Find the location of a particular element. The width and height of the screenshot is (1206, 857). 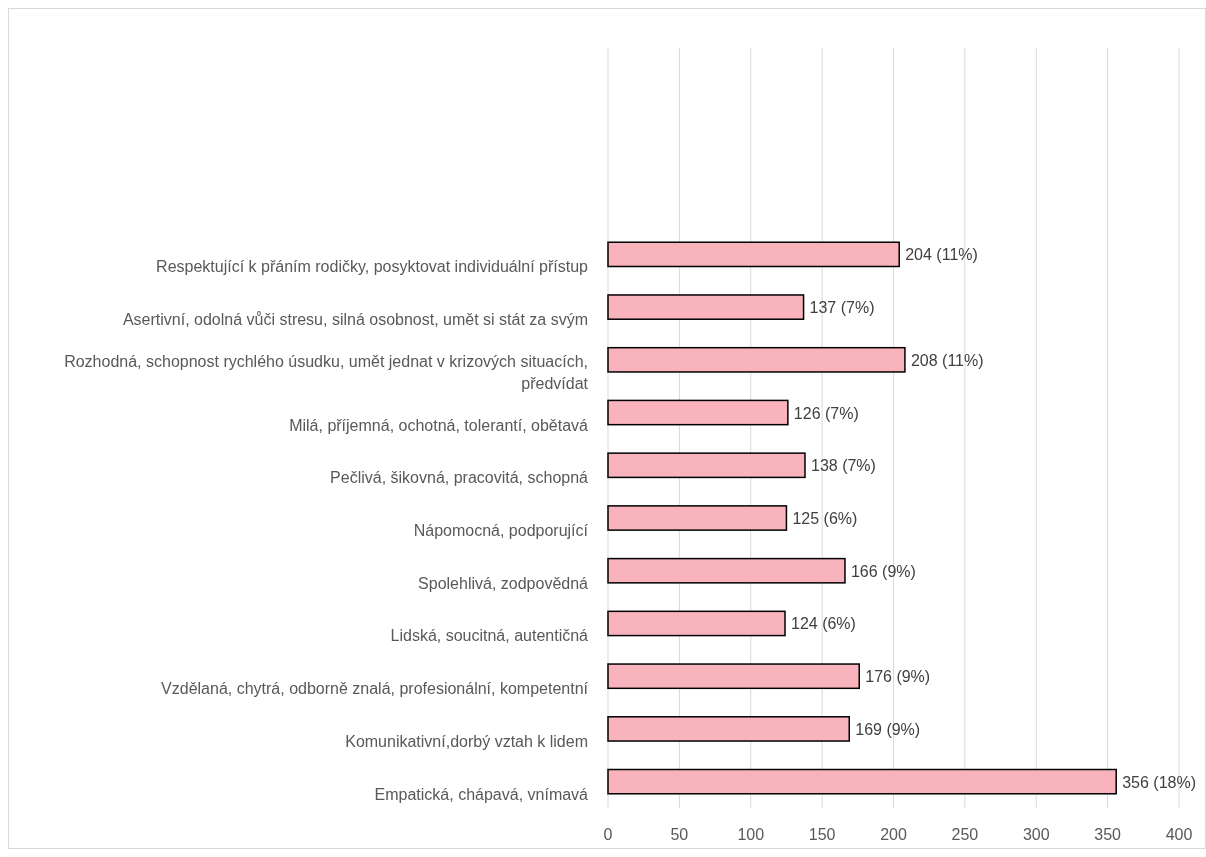

y-tick-label: Pečlivá, šikovná, pracovitá, schopná is located at coordinates (459, 478).